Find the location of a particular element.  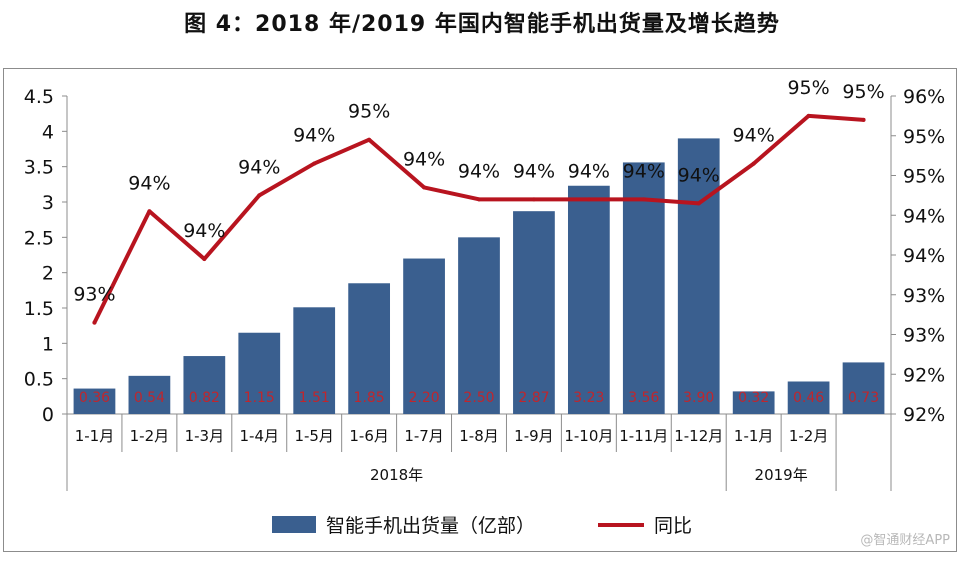

bar-value-label: 0.73 is located at coordinates (863, 398).